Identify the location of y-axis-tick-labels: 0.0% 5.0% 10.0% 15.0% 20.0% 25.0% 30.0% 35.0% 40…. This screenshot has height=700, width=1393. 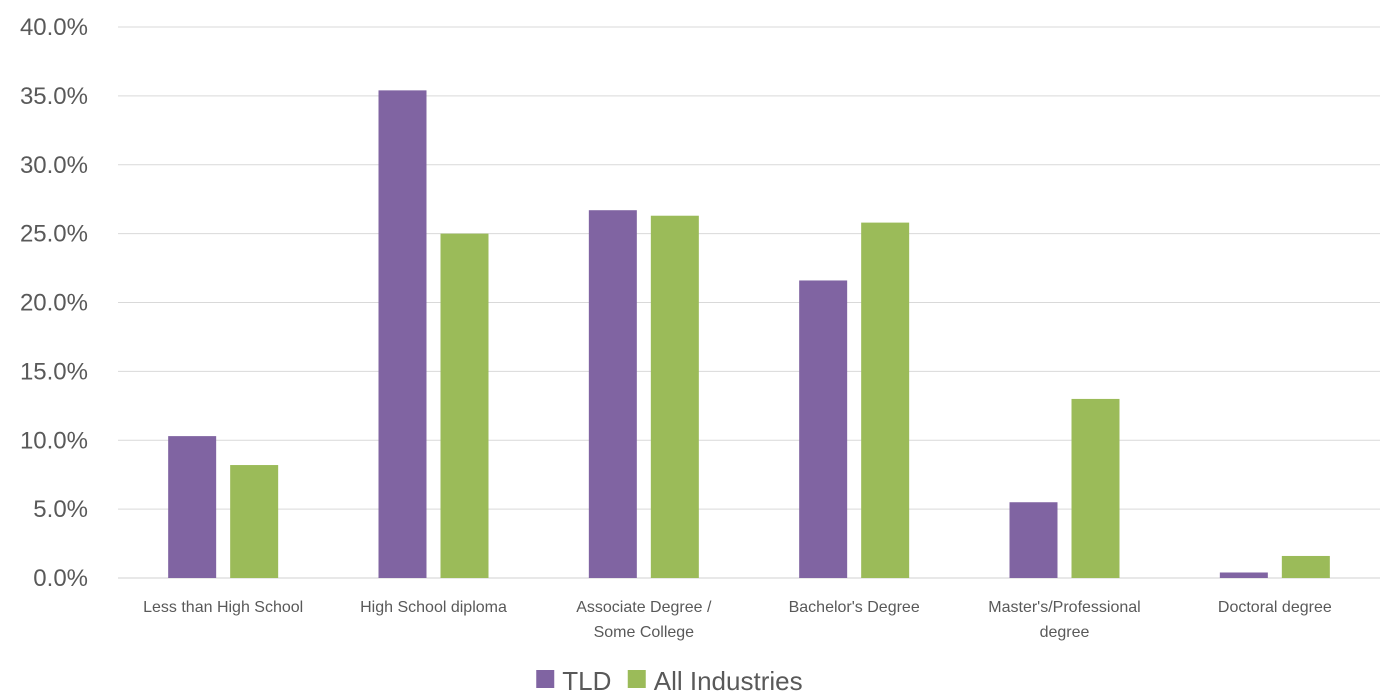
(54, 303).